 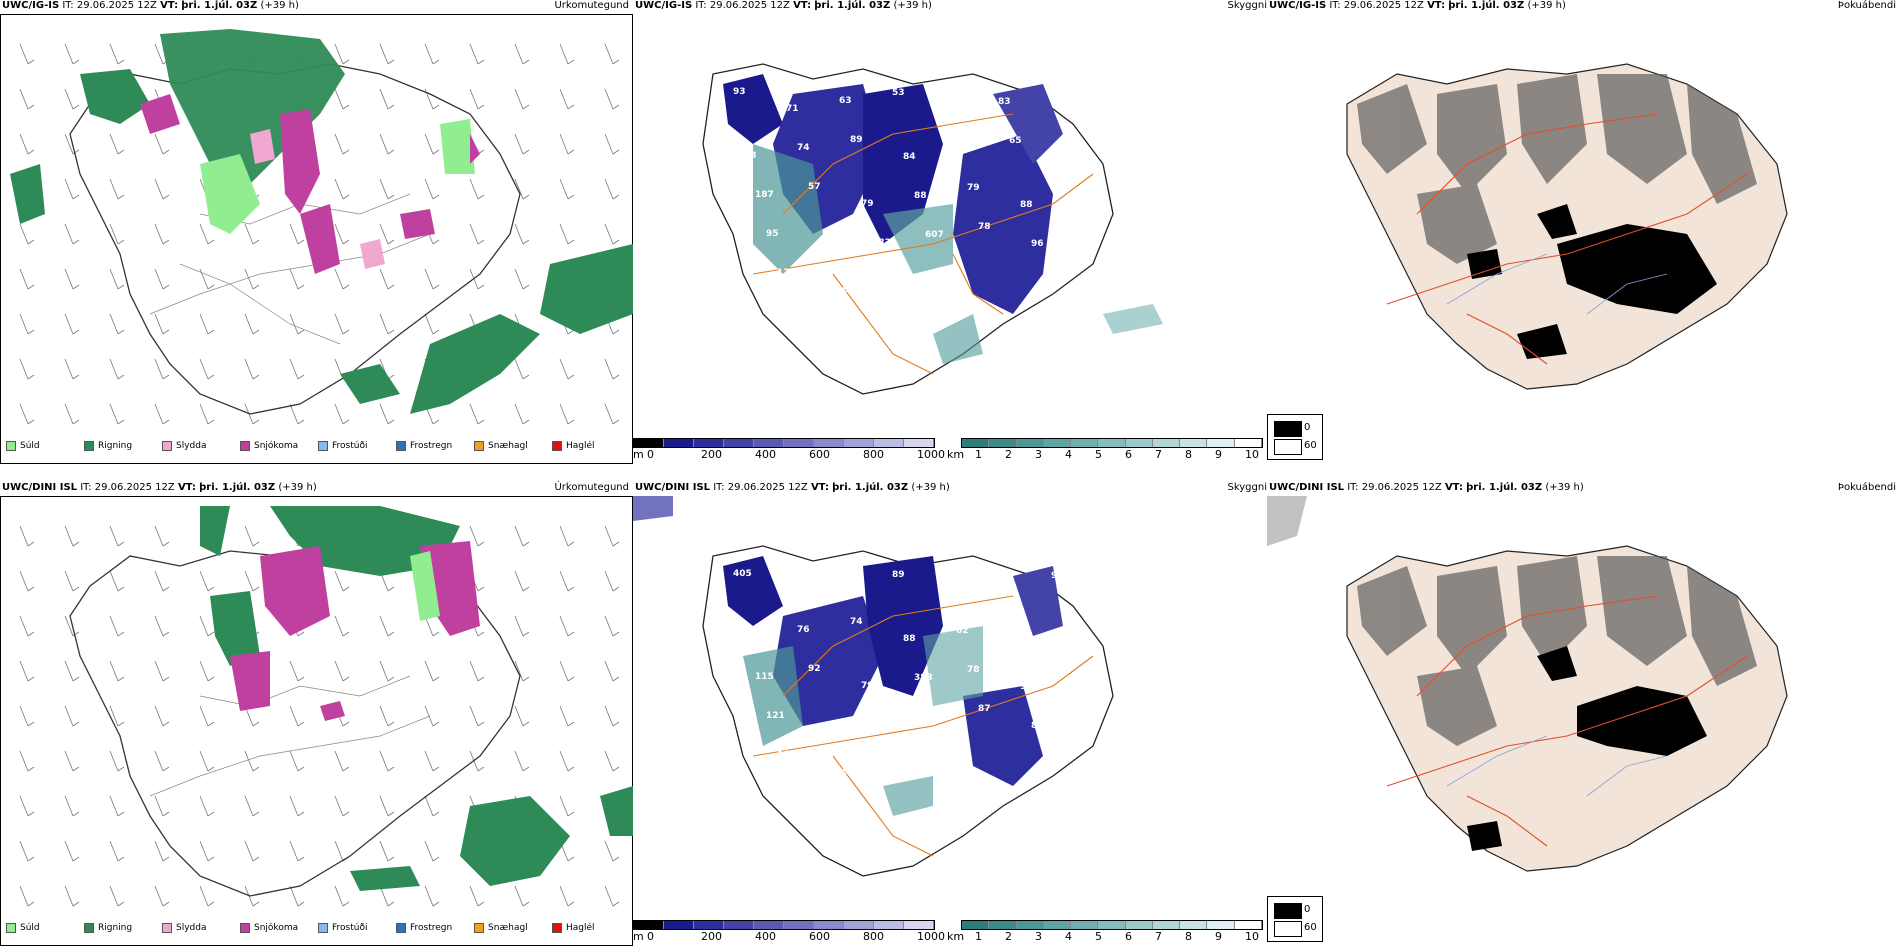 I want to click on cloud-base-label: 89, so click(x=856, y=140).